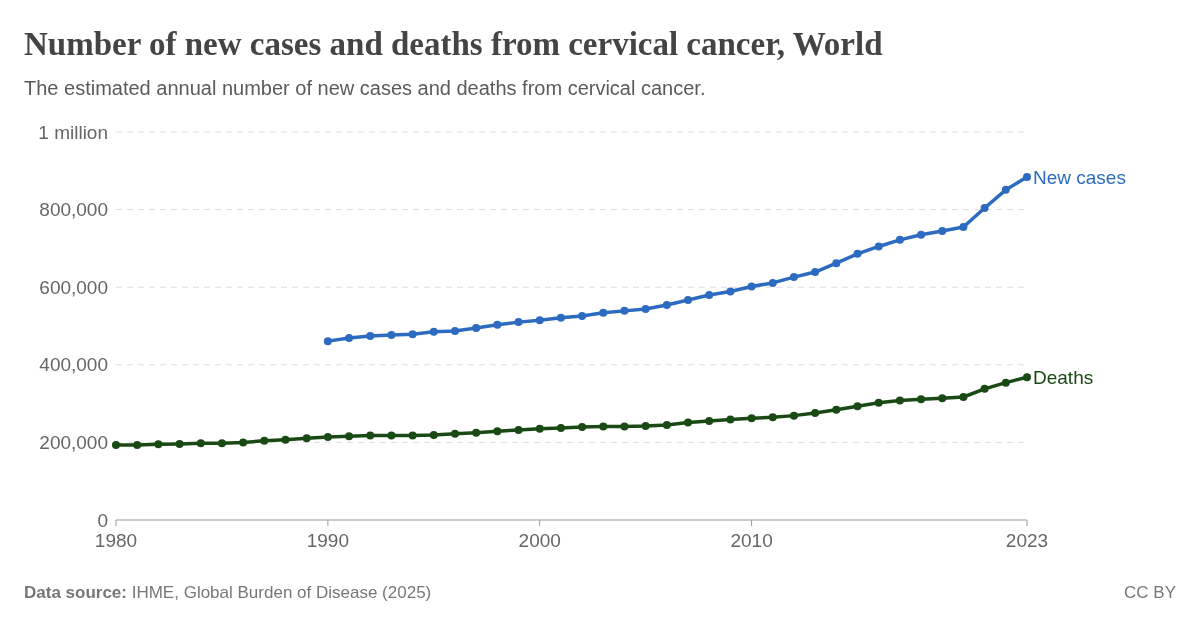  I want to click on y-tick-label: 600,000, so click(73, 287).